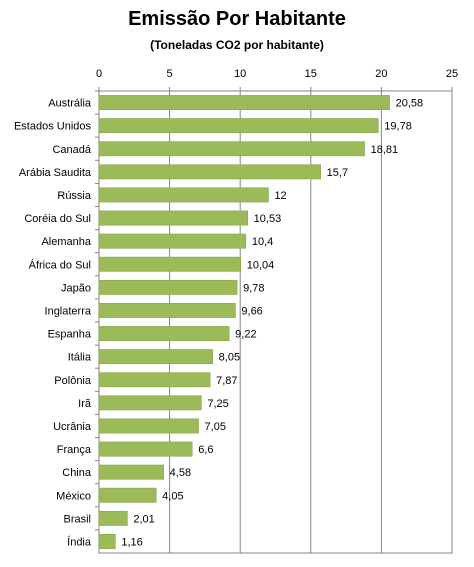 The height and width of the screenshot is (567, 474). What do you see at coordinates (76, 288) in the screenshot?
I see `category-label: Japão` at bounding box center [76, 288].